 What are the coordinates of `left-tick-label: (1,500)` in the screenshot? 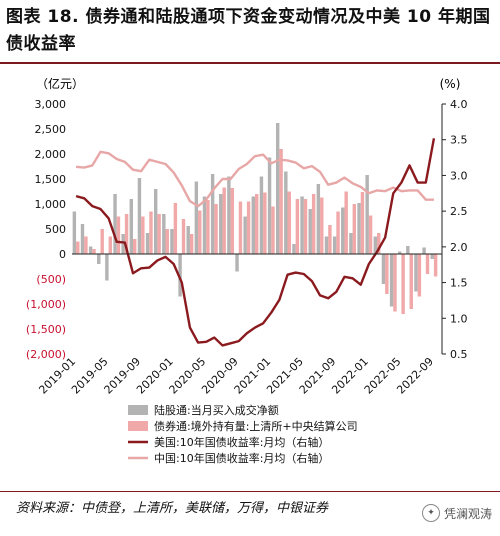 It's located at (46, 329).